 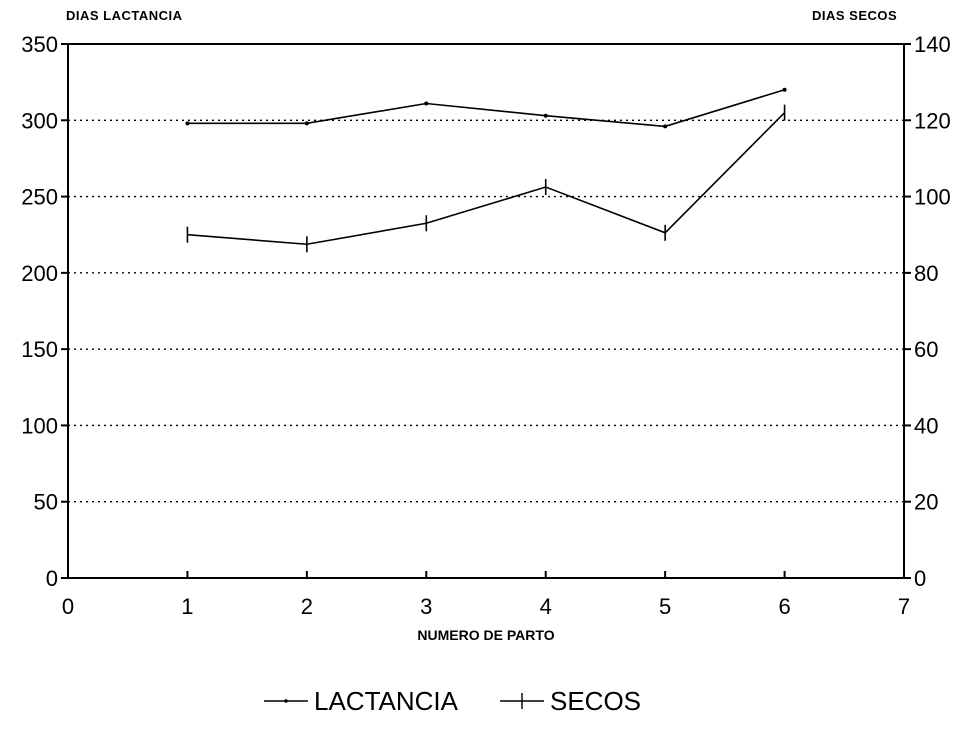 What do you see at coordinates (926, 273) in the screenshot?
I see `right-axis-tick-label: 80` at bounding box center [926, 273].